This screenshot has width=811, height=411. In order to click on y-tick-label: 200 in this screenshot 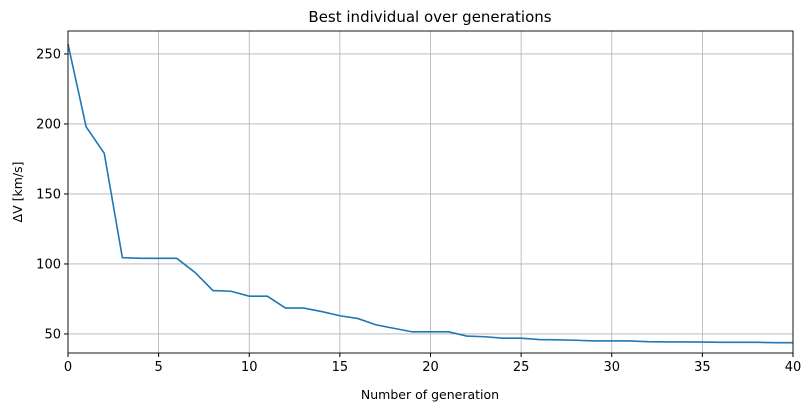, I will do `click(48, 124)`.